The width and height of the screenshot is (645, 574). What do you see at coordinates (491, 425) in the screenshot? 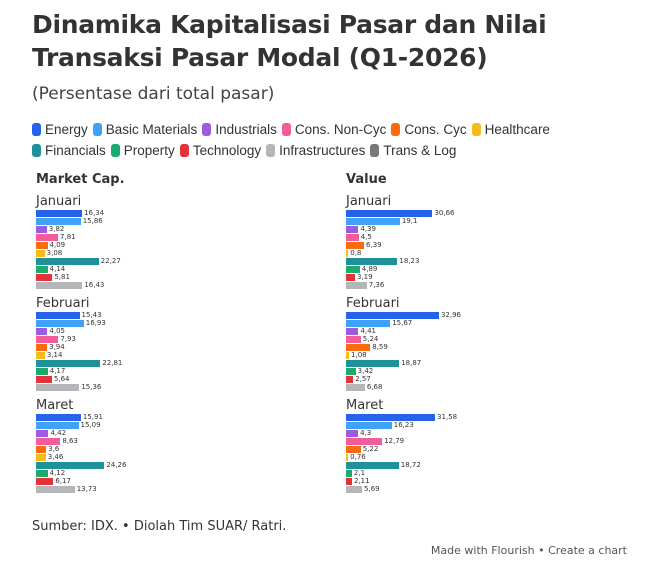
I see `bar-row: 16,23` at bounding box center [491, 425].